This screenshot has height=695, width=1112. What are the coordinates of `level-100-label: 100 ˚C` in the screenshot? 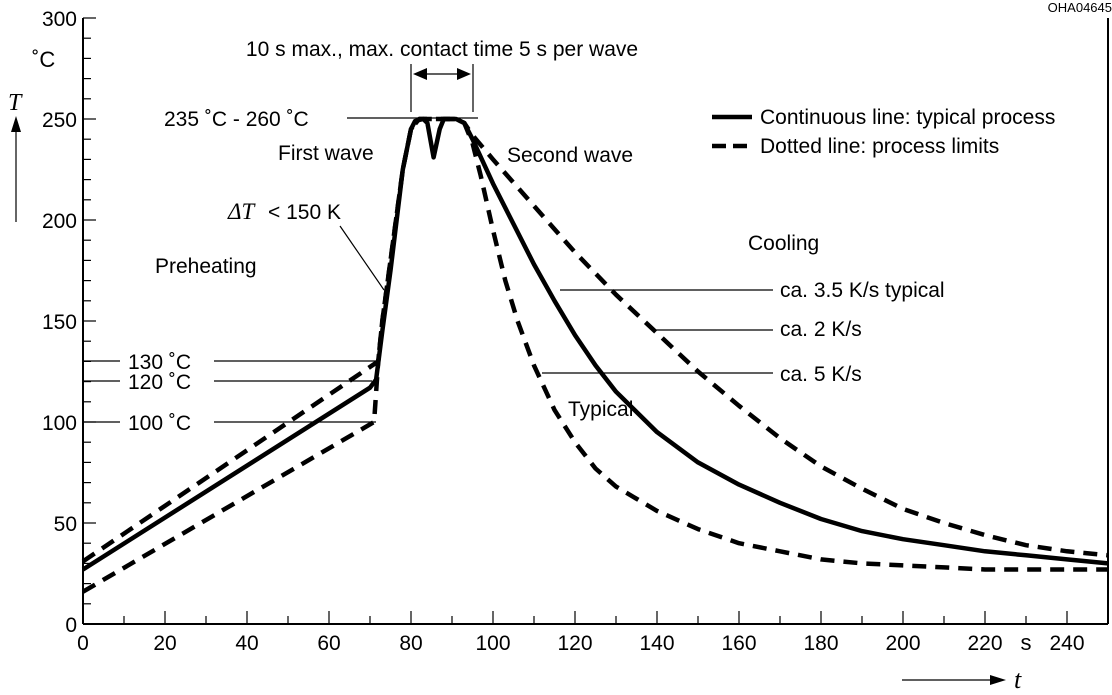 It's located at (159, 423).